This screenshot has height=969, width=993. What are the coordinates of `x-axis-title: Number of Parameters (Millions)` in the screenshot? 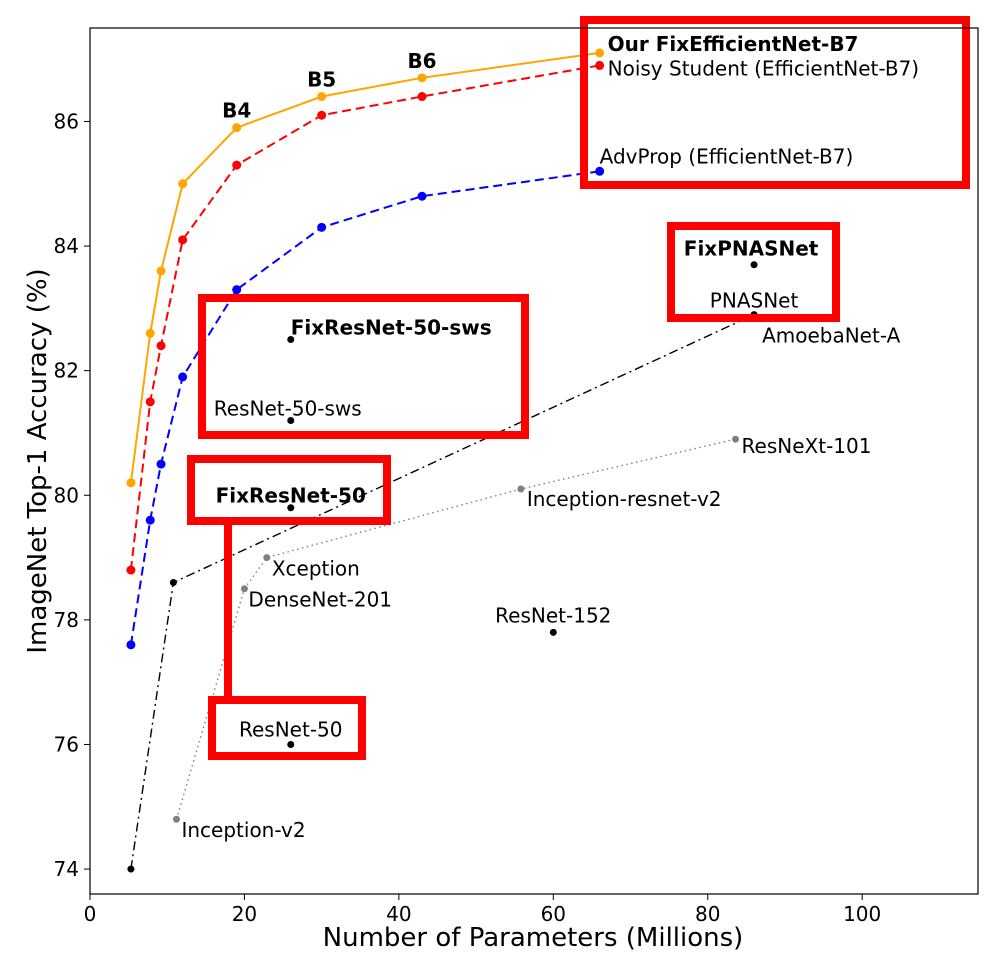 It's located at (533, 938).